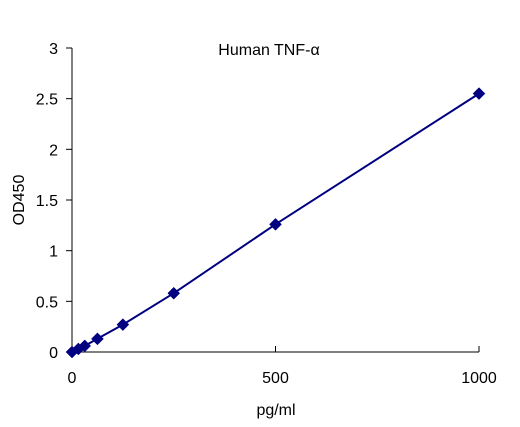  Describe the element at coordinates (275, 410) in the screenshot. I see `x-axis-title: pg/ml` at that location.